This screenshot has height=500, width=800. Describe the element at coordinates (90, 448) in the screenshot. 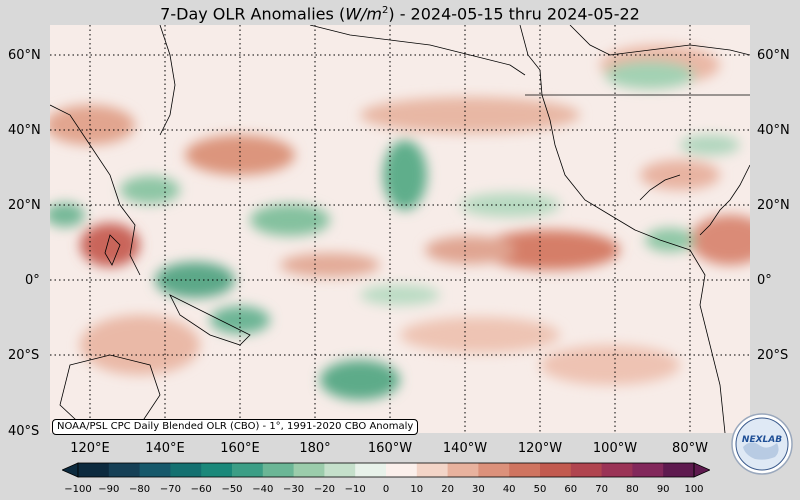

I see `lon-label-120e: 120°E` at that location.